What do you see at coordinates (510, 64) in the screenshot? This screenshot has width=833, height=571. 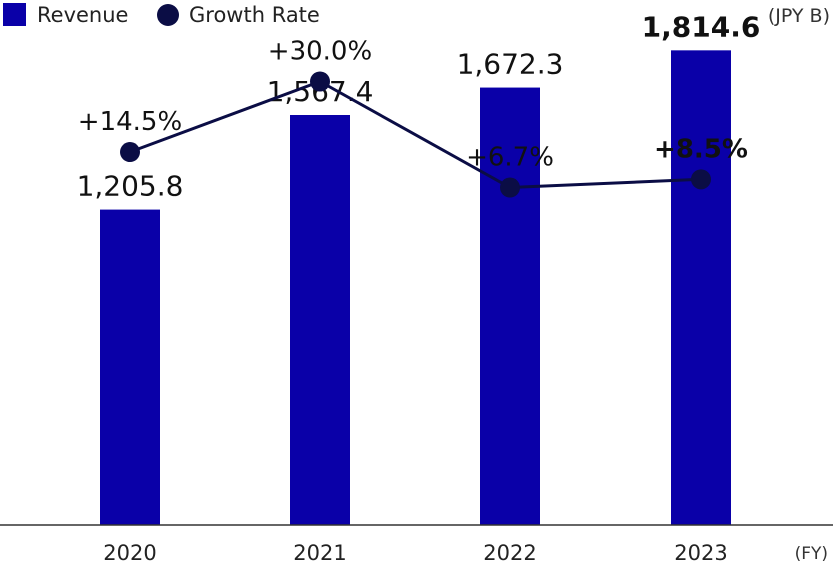 I see `revenue-label-2022: 1,672.3` at bounding box center [510, 64].